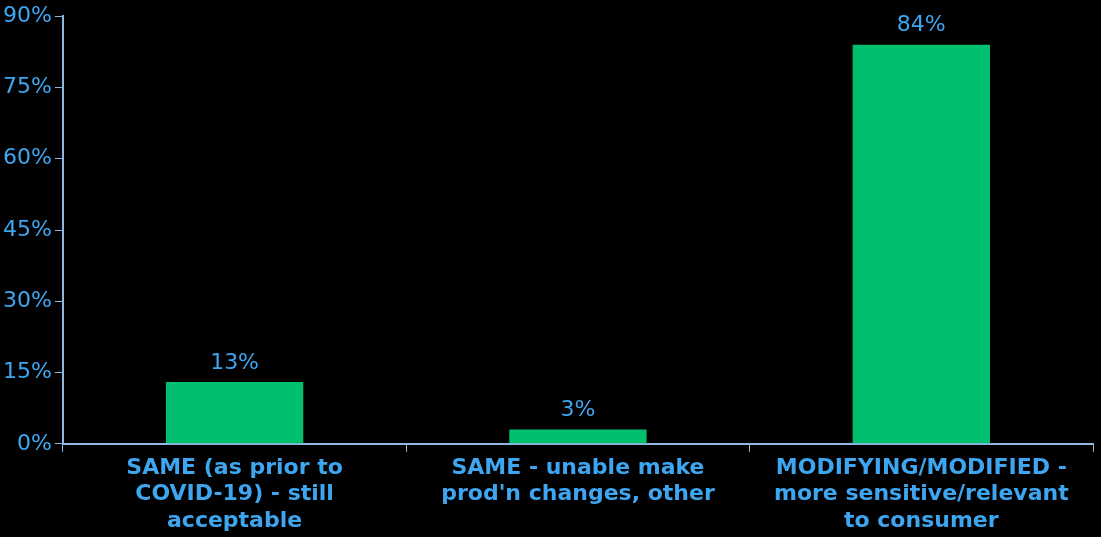 The height and width of the screenshot is (537, 1101). I want to click on x-tick-label: MODIFYING/MODIFIED - more sensitive/relevant to consumer, so click(921, 492).